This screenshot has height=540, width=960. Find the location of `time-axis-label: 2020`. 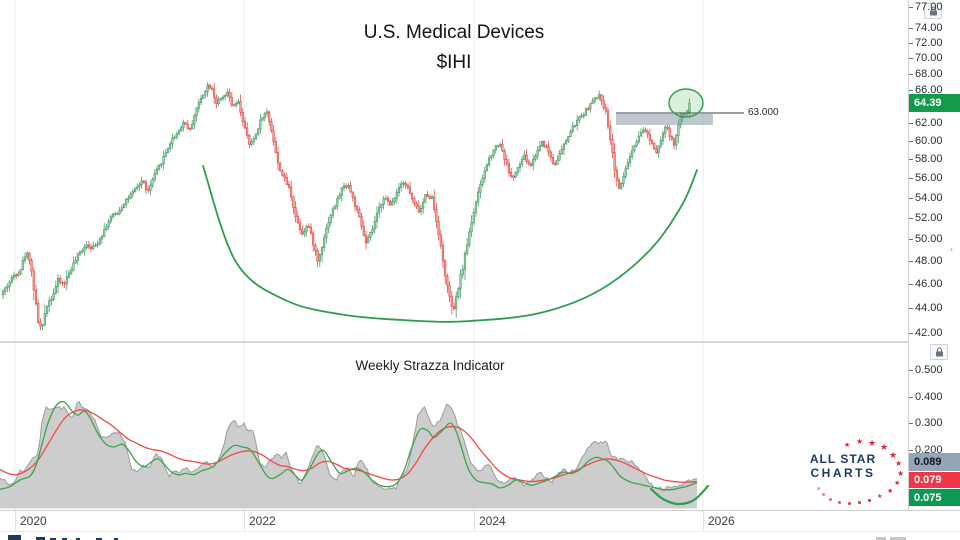

time-axis-label: 2020 is located at coordinates (33, 521).